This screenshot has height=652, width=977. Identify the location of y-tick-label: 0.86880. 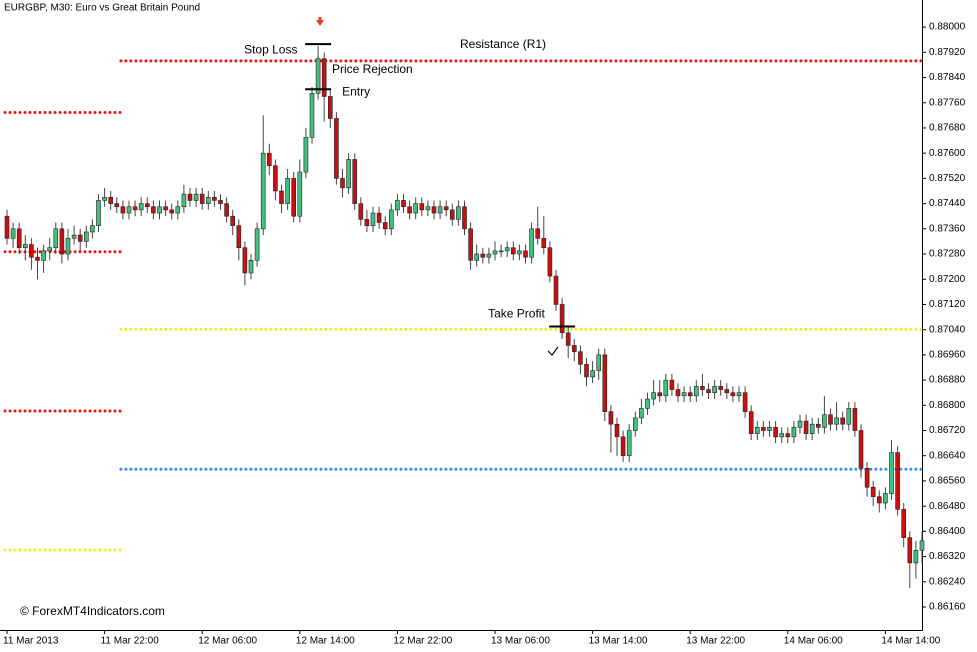
(947, 380).